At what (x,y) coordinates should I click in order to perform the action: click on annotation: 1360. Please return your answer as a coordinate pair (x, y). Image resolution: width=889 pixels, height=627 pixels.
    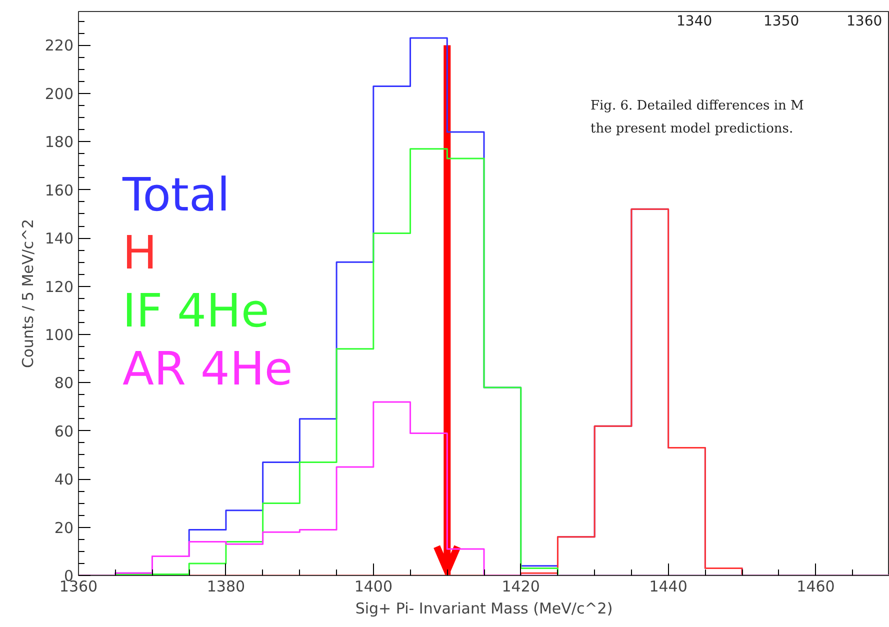
    Looking at the image, I should click on (864, 22).